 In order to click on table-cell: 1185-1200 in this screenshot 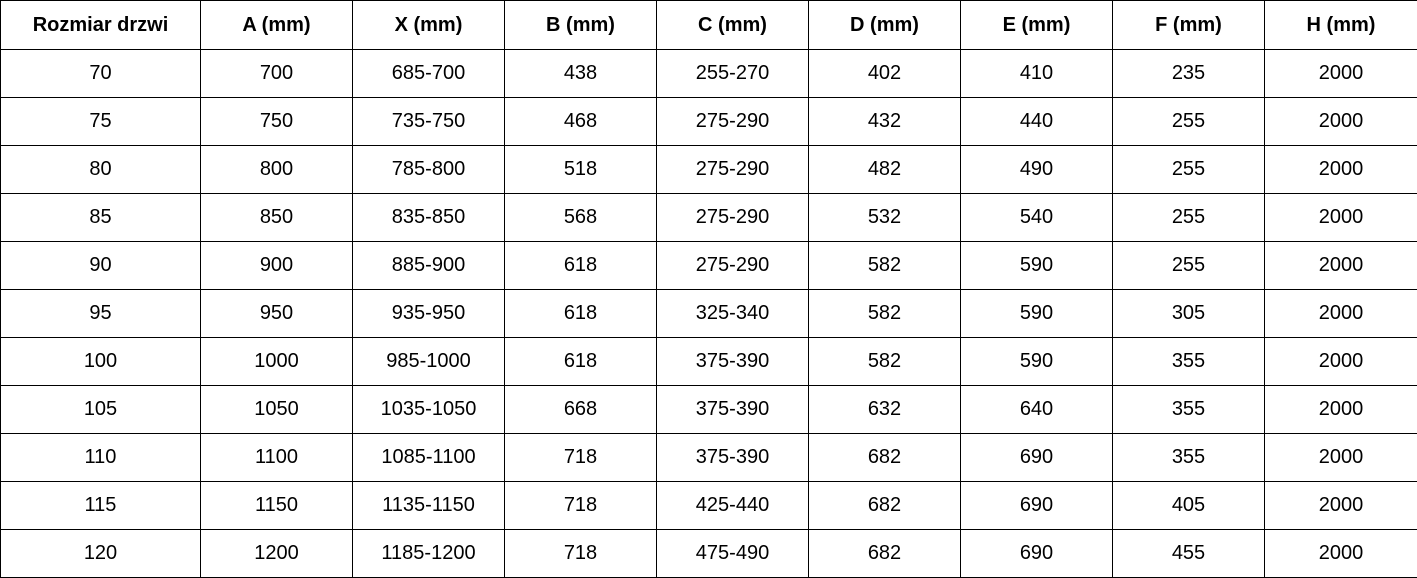, I will do `click(429, 554)`.